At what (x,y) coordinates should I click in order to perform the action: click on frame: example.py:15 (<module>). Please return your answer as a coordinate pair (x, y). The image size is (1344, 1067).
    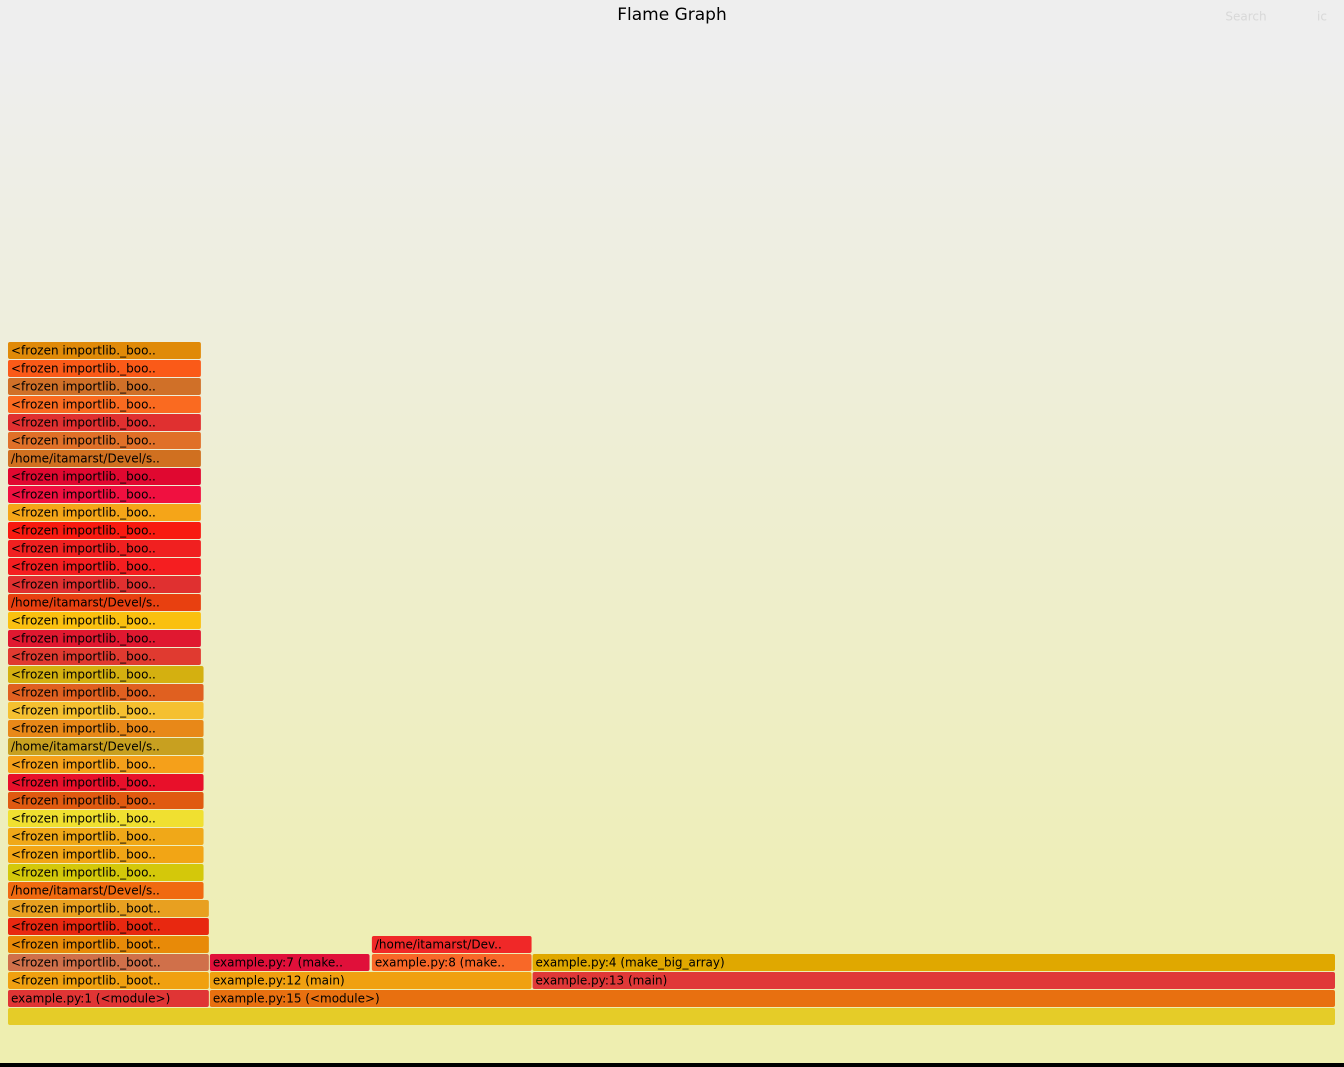
    Looking at the image, I should click on (772, 998).